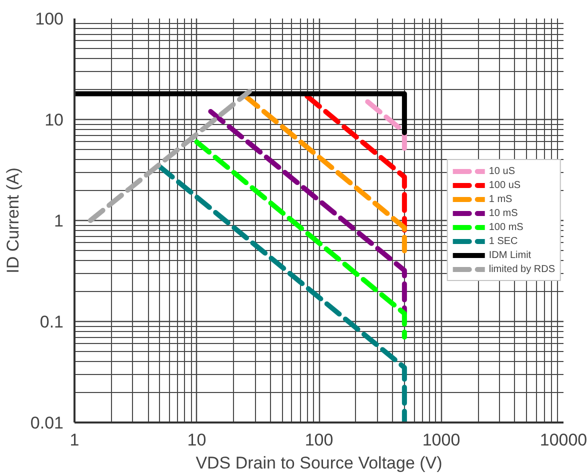  Describe the element at coordinates (59, 221) in the screenshot. I see `y-tick-label: 1` at that location.